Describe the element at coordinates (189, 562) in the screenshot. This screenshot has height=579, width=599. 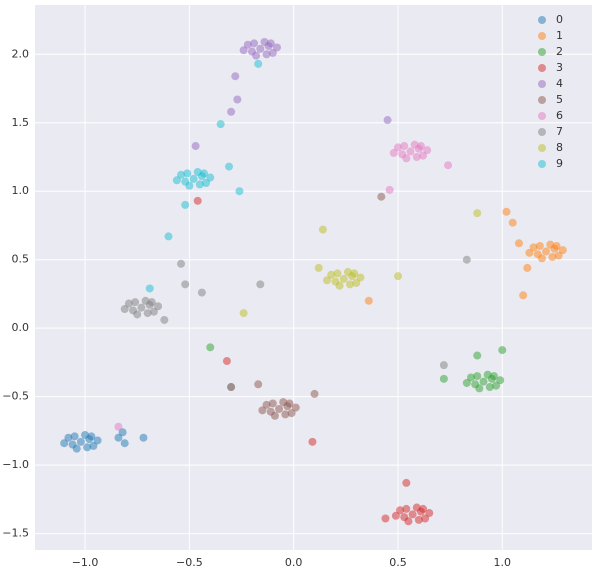
I see `x-tick-label: −0.5` at that location.